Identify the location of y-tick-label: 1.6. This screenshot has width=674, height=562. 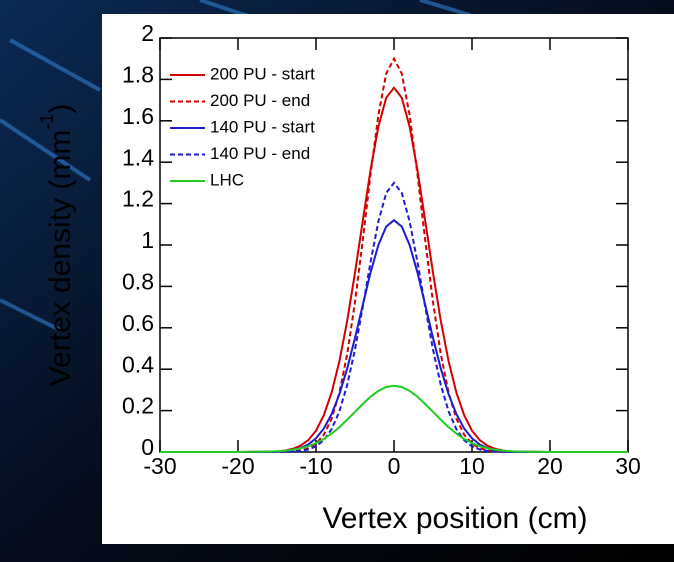
(138, 116).